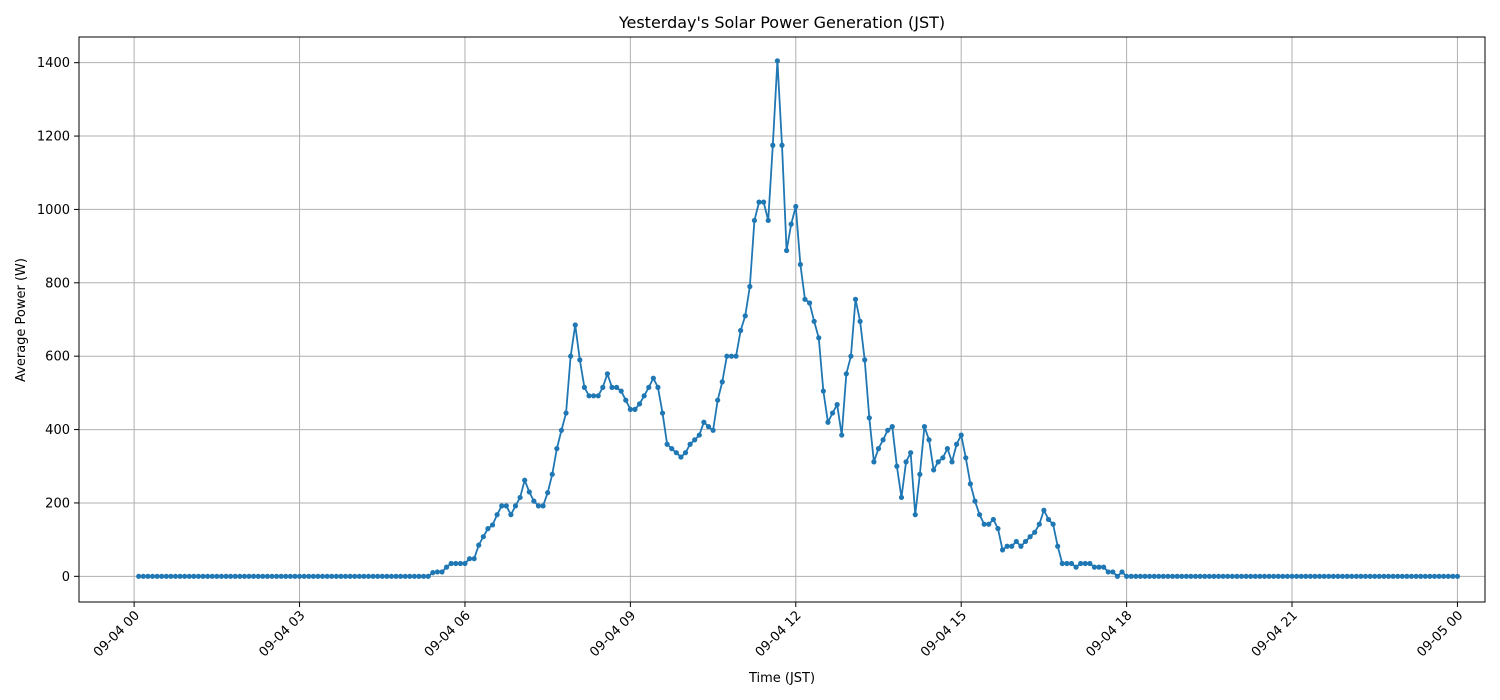 This screenshot has height=700, width=1500. What do you see at coordinates (781, 22) in the screenshot?
I see `chart-title: Yesterday's Solar Power Generation (JST)` at bounding box center [781, 22].